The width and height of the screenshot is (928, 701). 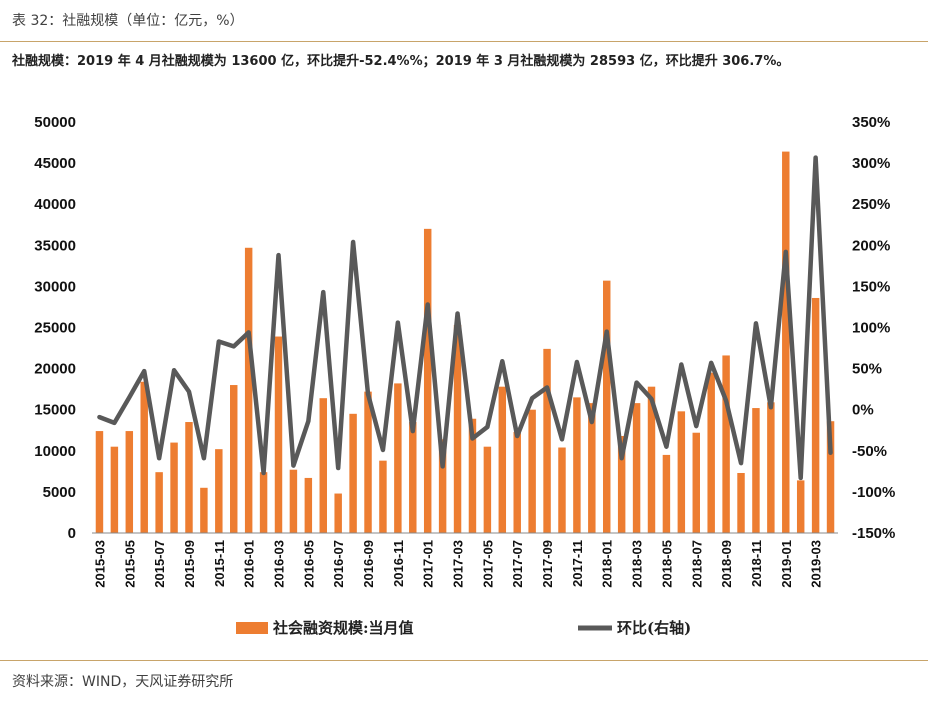 I want to click on x-tick: 2018-07, so click(x=696, y=564).